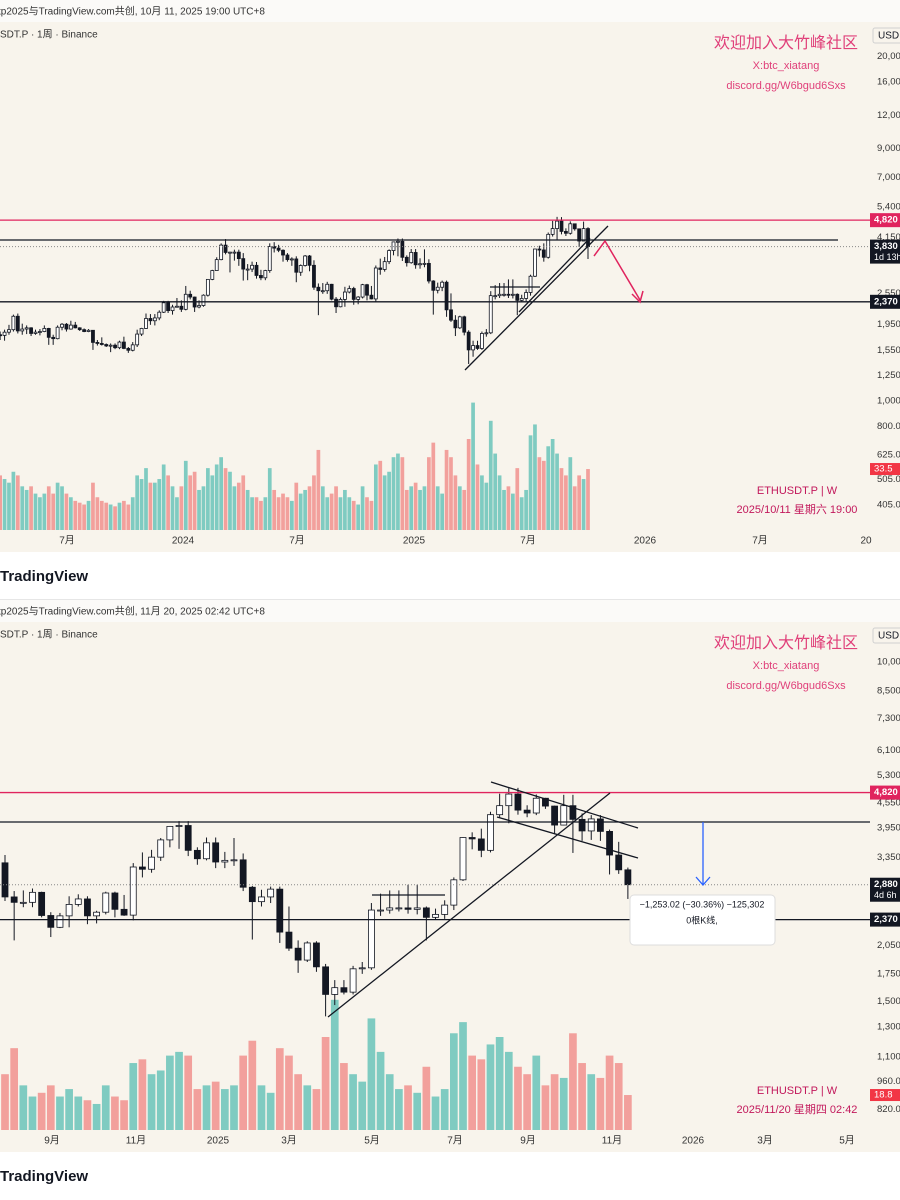  Describe the element at coordinates (136, 1141) in the screenshot. I see `x-tick-label: 11月` at that location.